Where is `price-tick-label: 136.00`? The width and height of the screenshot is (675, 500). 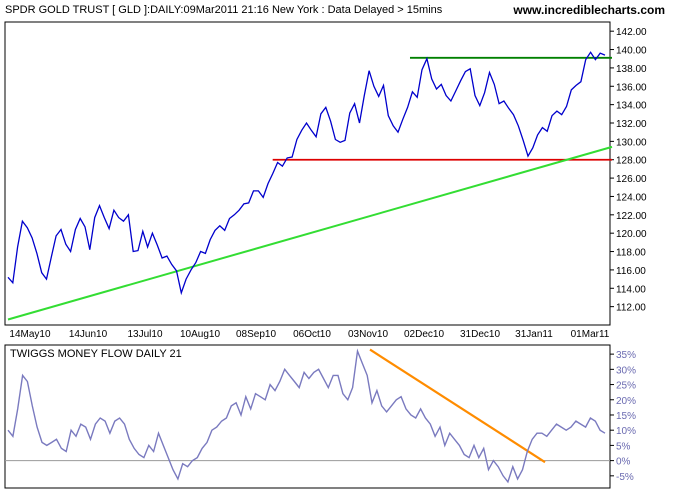 price-tick-label: 136.00 is located at coordinates (631, 87).